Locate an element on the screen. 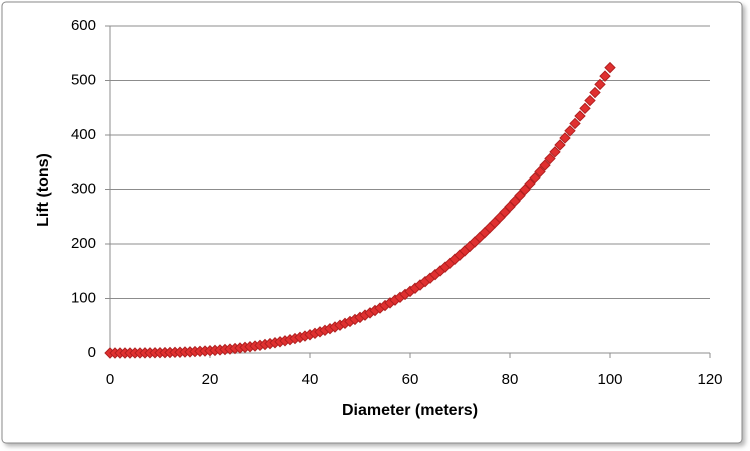 This screenshot has height=451, width=750. y-tick-label: 0 is located at coordinates (92, 352).